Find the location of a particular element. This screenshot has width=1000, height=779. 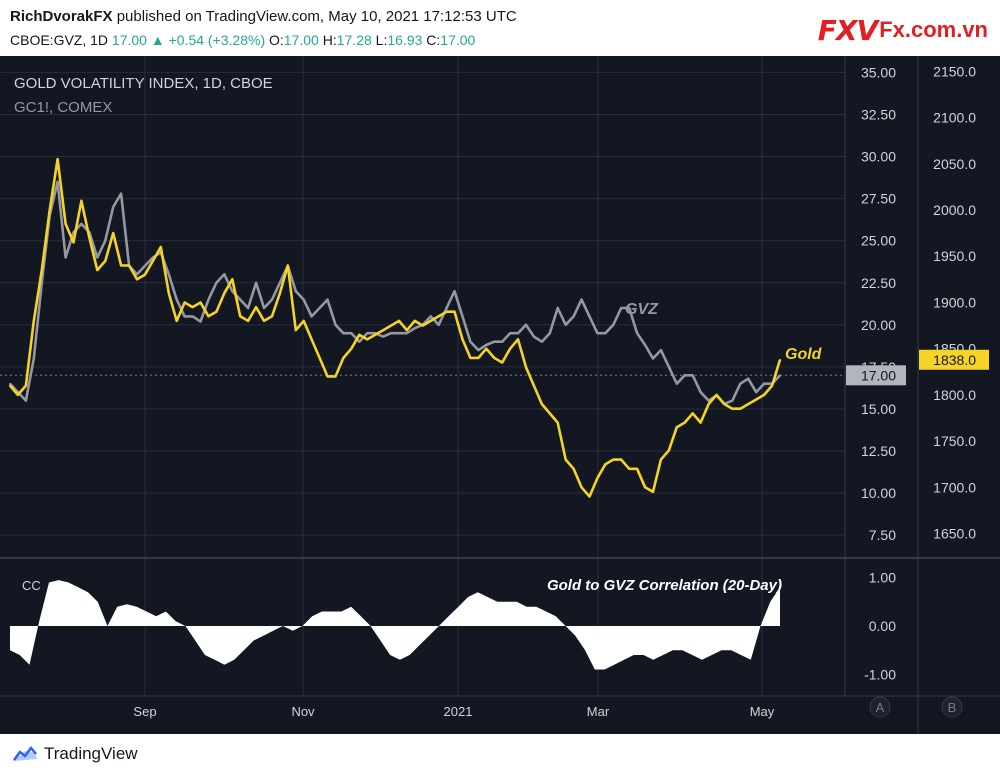

high-label: H: is located at coordinates (329, 40).